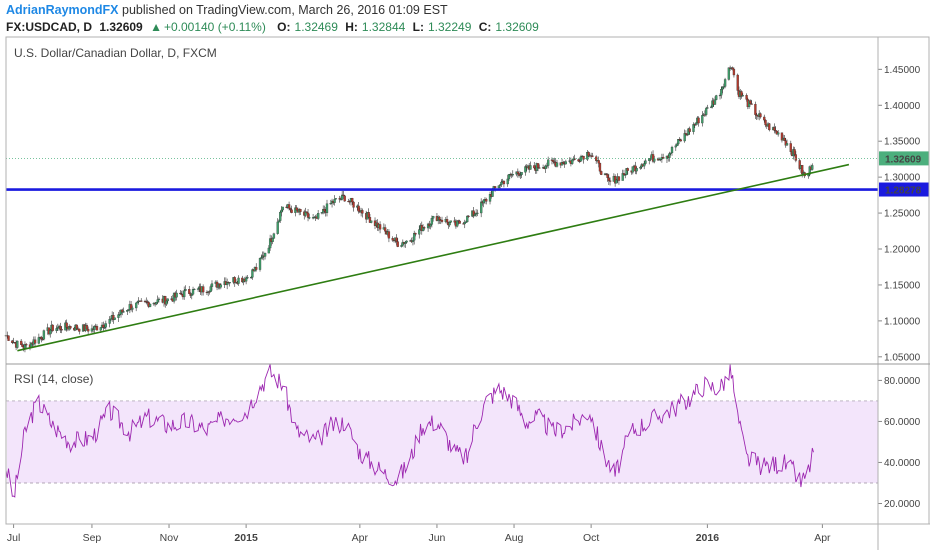  I want to click on high-label: H:, so click(351, 27).